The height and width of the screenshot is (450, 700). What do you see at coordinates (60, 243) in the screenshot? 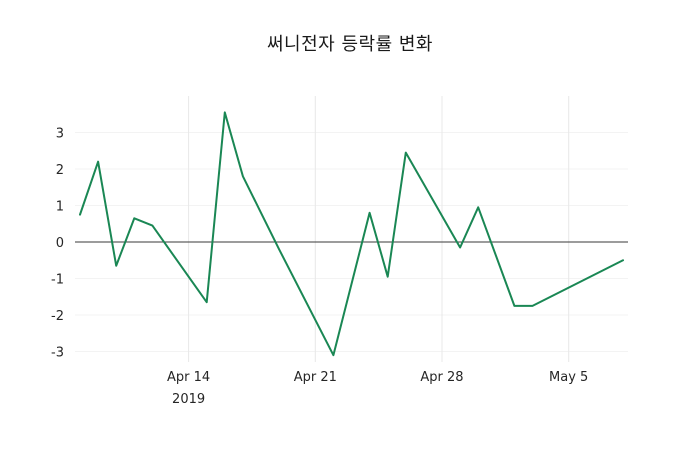
I see `y-tick-label: 0` at bounding box center [60, 243].